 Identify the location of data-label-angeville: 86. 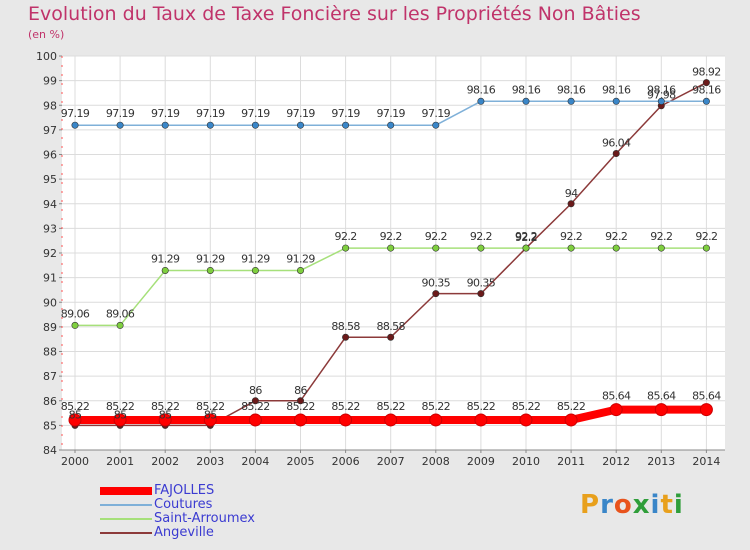
(300, 390).